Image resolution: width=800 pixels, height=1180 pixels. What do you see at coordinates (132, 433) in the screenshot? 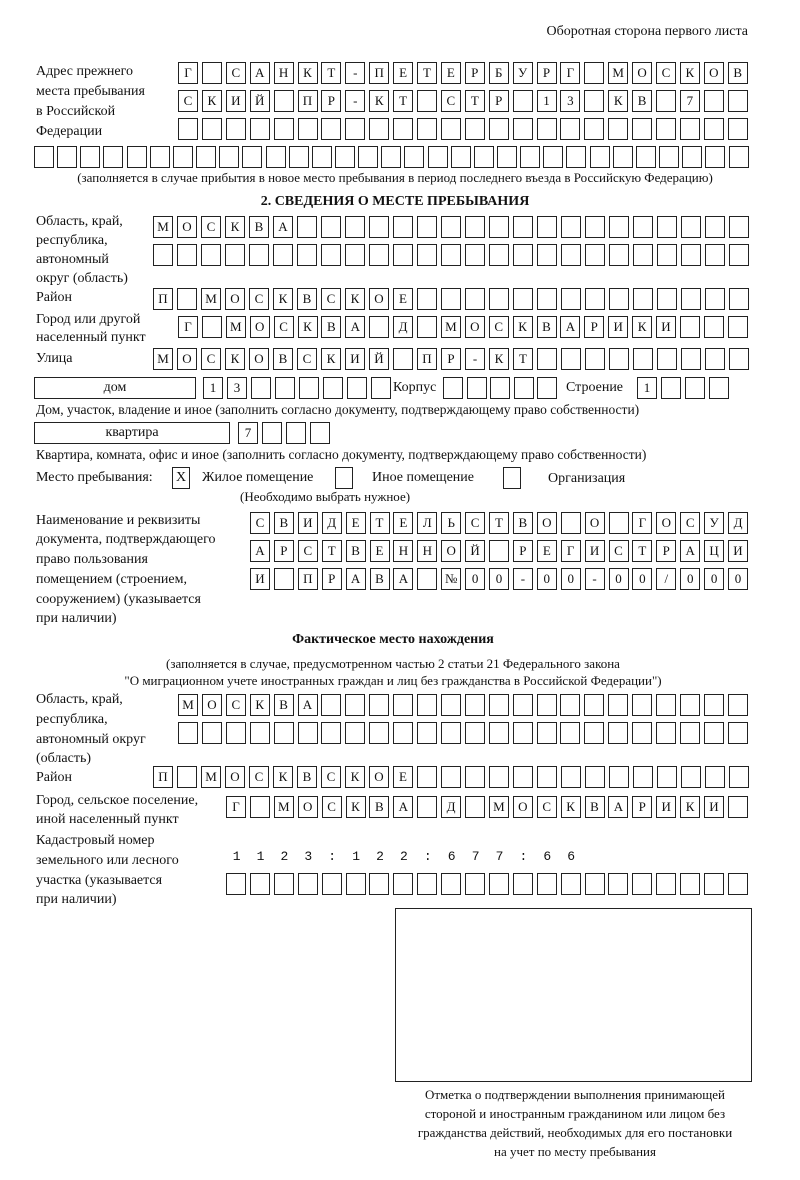
I see `flat-type-field: квартира` at bounding box center [132, 433].